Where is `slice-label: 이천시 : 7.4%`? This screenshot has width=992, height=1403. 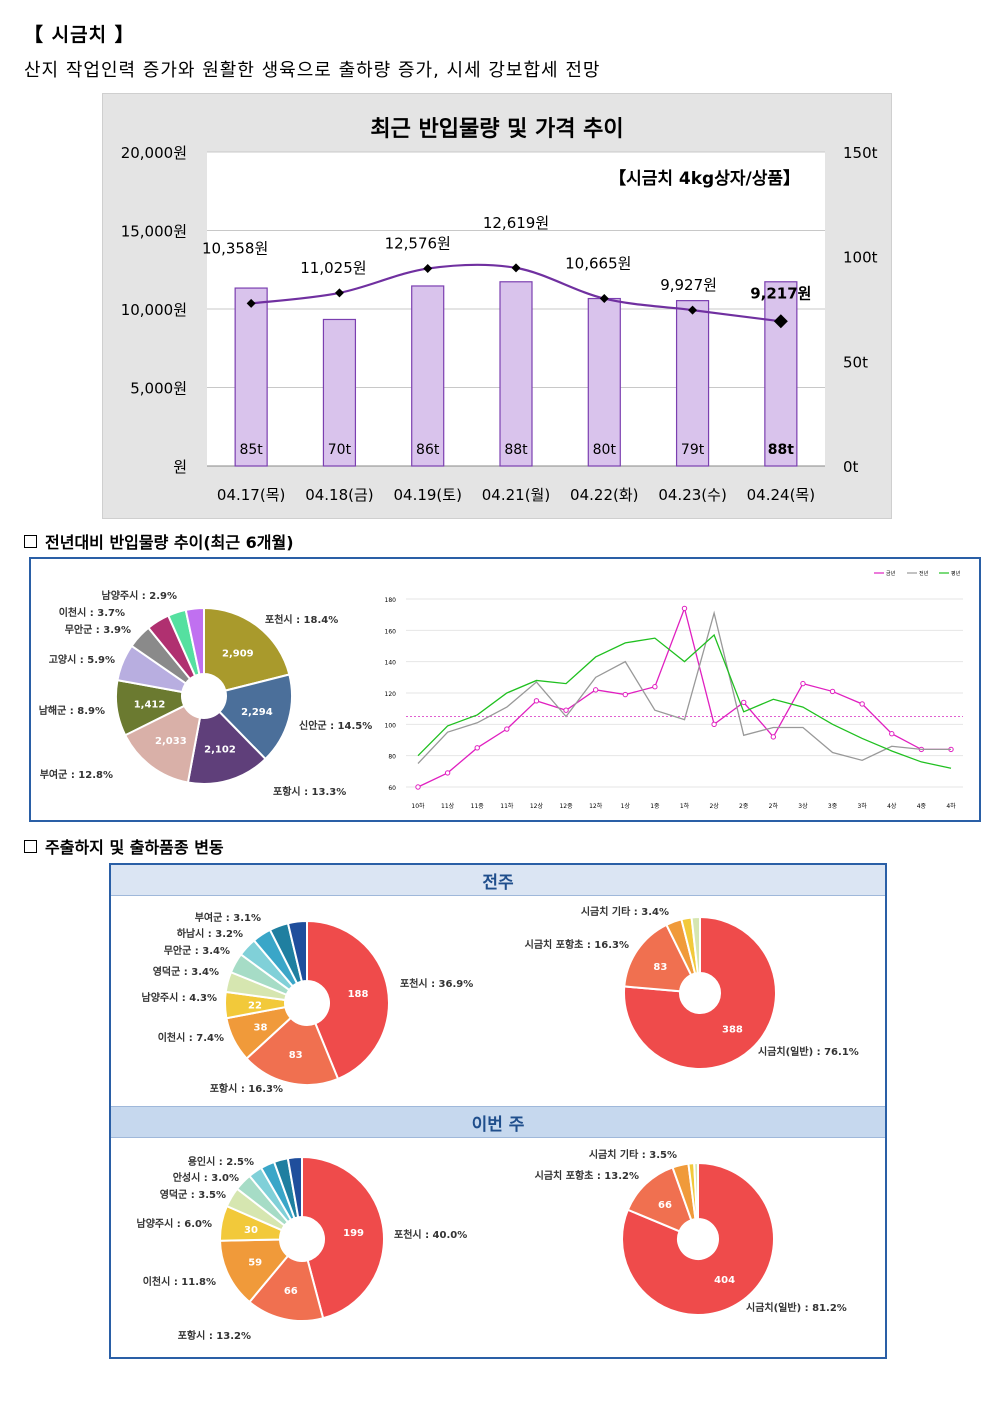
slice-label: 이천시 : 7.4% is located at coordinates (191, 1037).